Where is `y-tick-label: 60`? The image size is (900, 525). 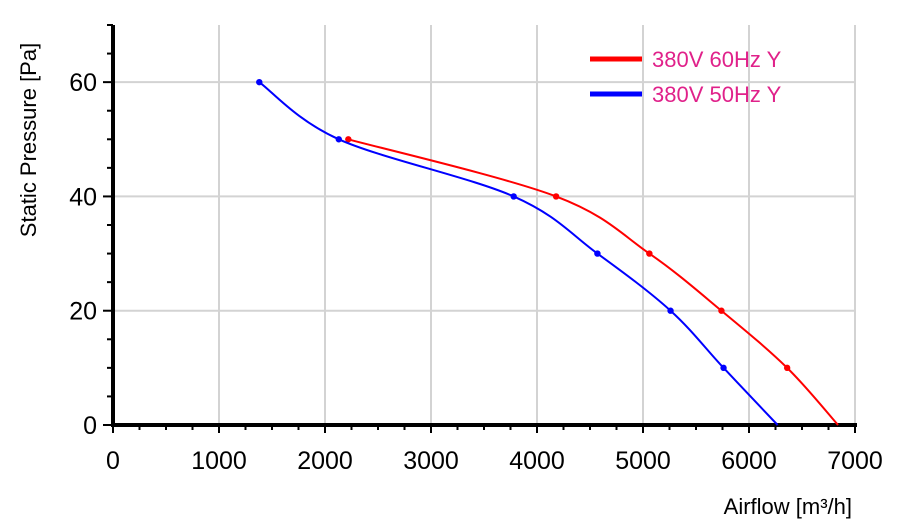
y-tick-label: 60 is located at coordinates (83, 83).